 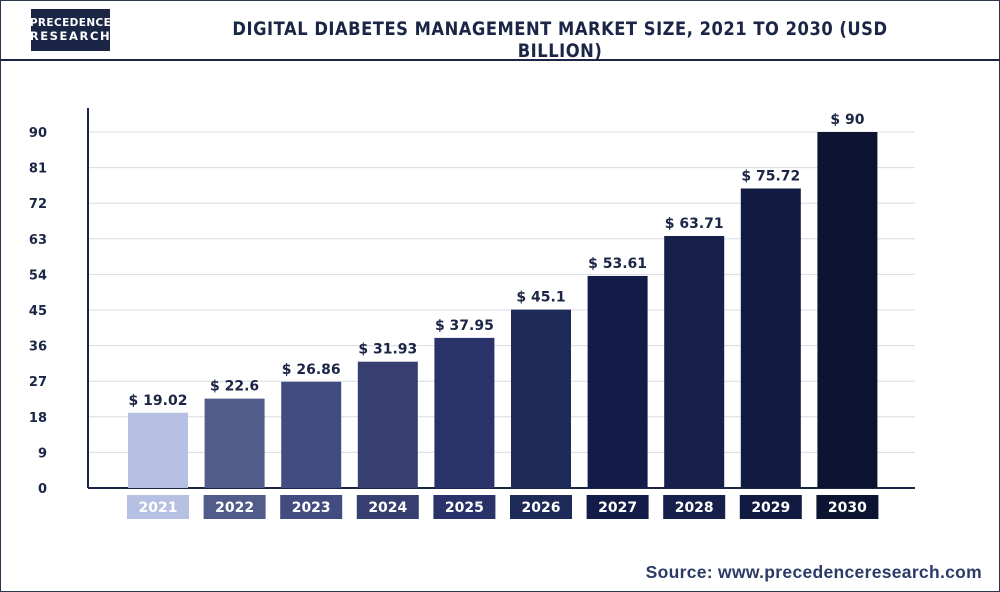 What do you see at coordinates (617, 264) in the screenshot?
I see `bar-value-label: $ 53.61` at bounding box center [617, 264].